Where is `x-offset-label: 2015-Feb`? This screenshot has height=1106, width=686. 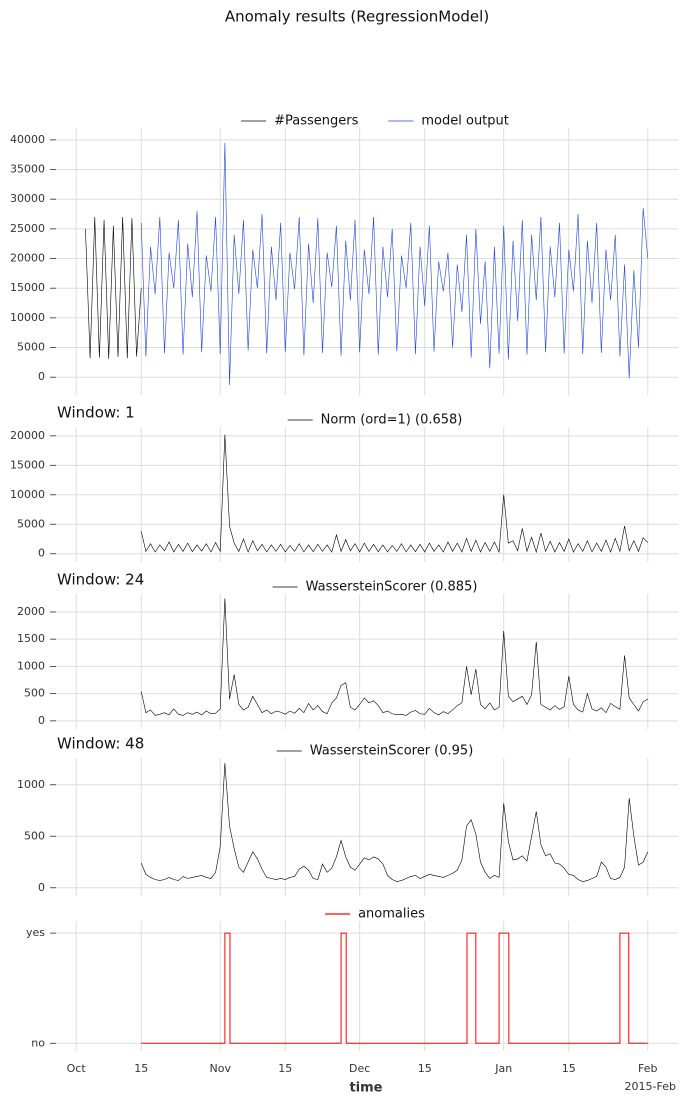 x-offset-label: 2015-Feb is located at coordinates (650, 1086).